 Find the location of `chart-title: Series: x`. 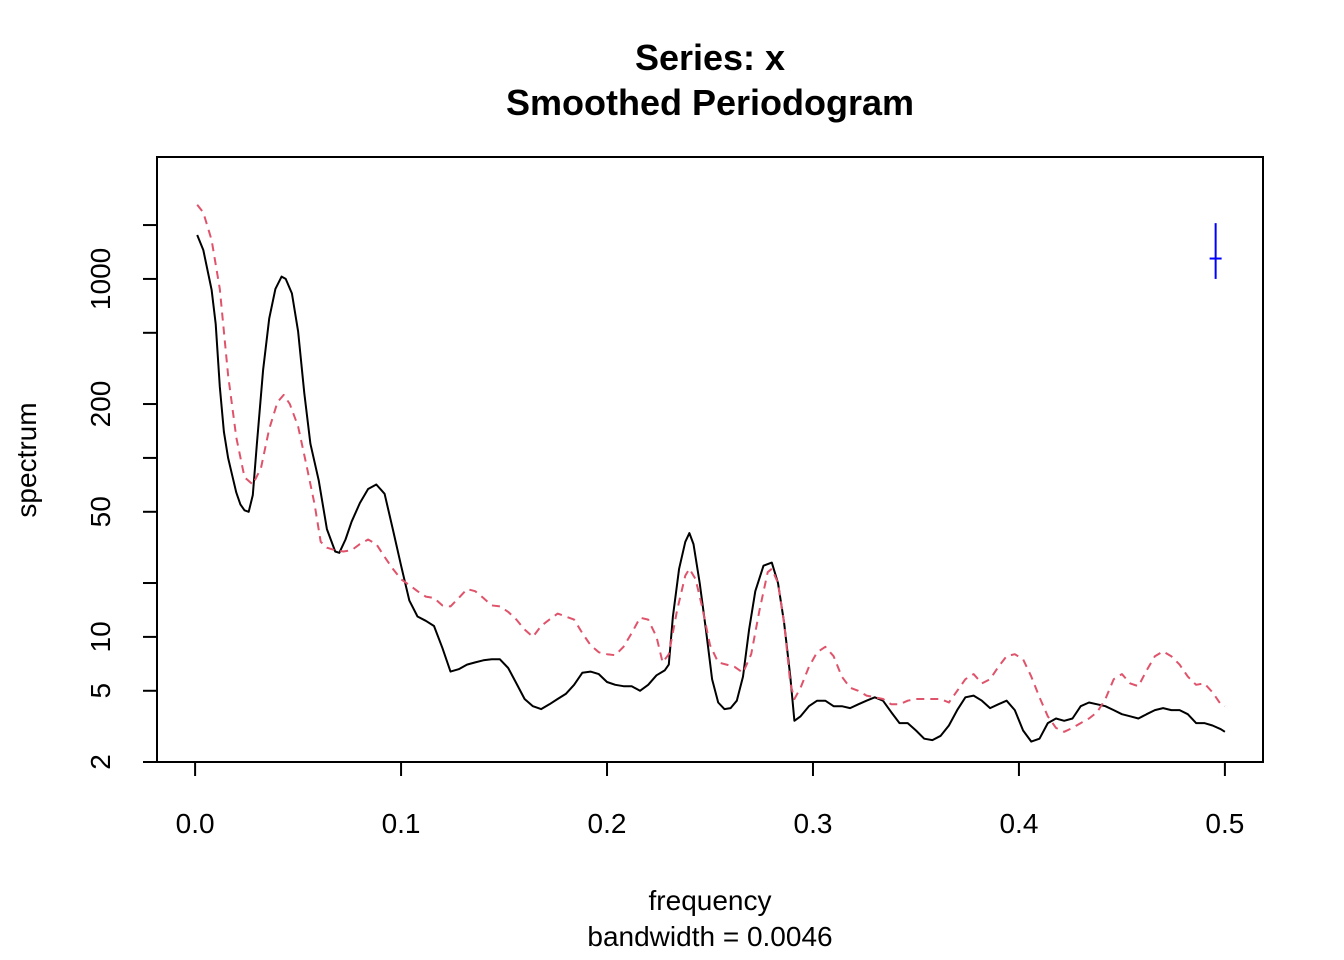

chart-title: Series: x is located at coordinates (710, 57).